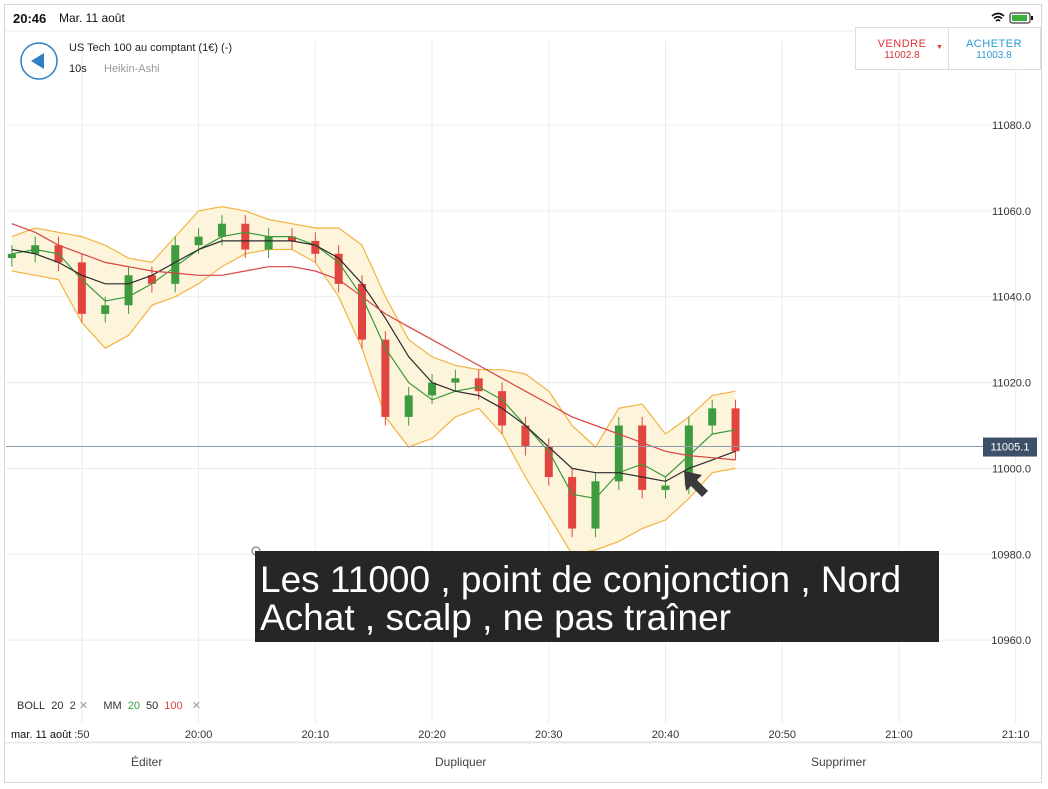  I want to click on back-button, so click(39, 61).